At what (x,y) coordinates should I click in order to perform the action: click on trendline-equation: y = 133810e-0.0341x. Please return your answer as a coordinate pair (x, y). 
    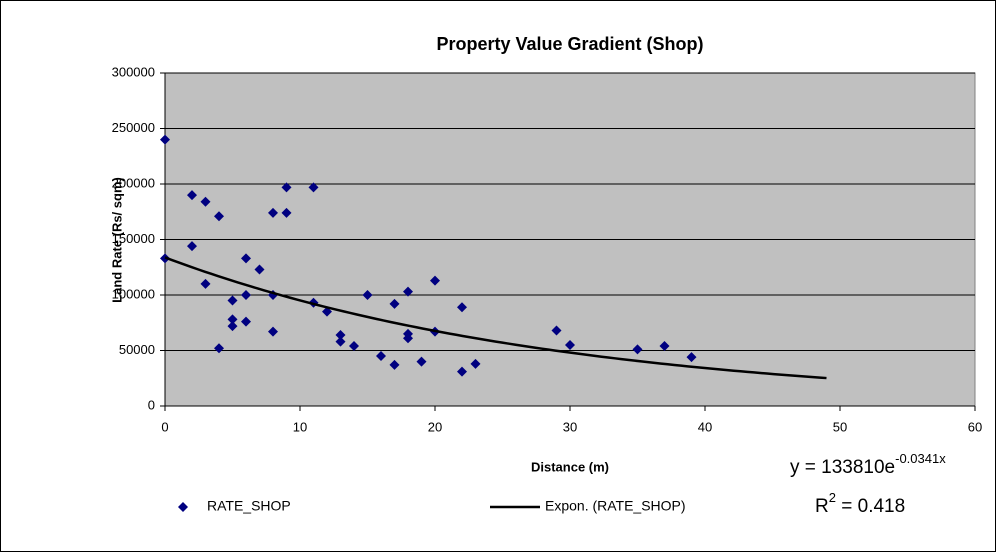
    Looking at the image, I should click on (868, 464).